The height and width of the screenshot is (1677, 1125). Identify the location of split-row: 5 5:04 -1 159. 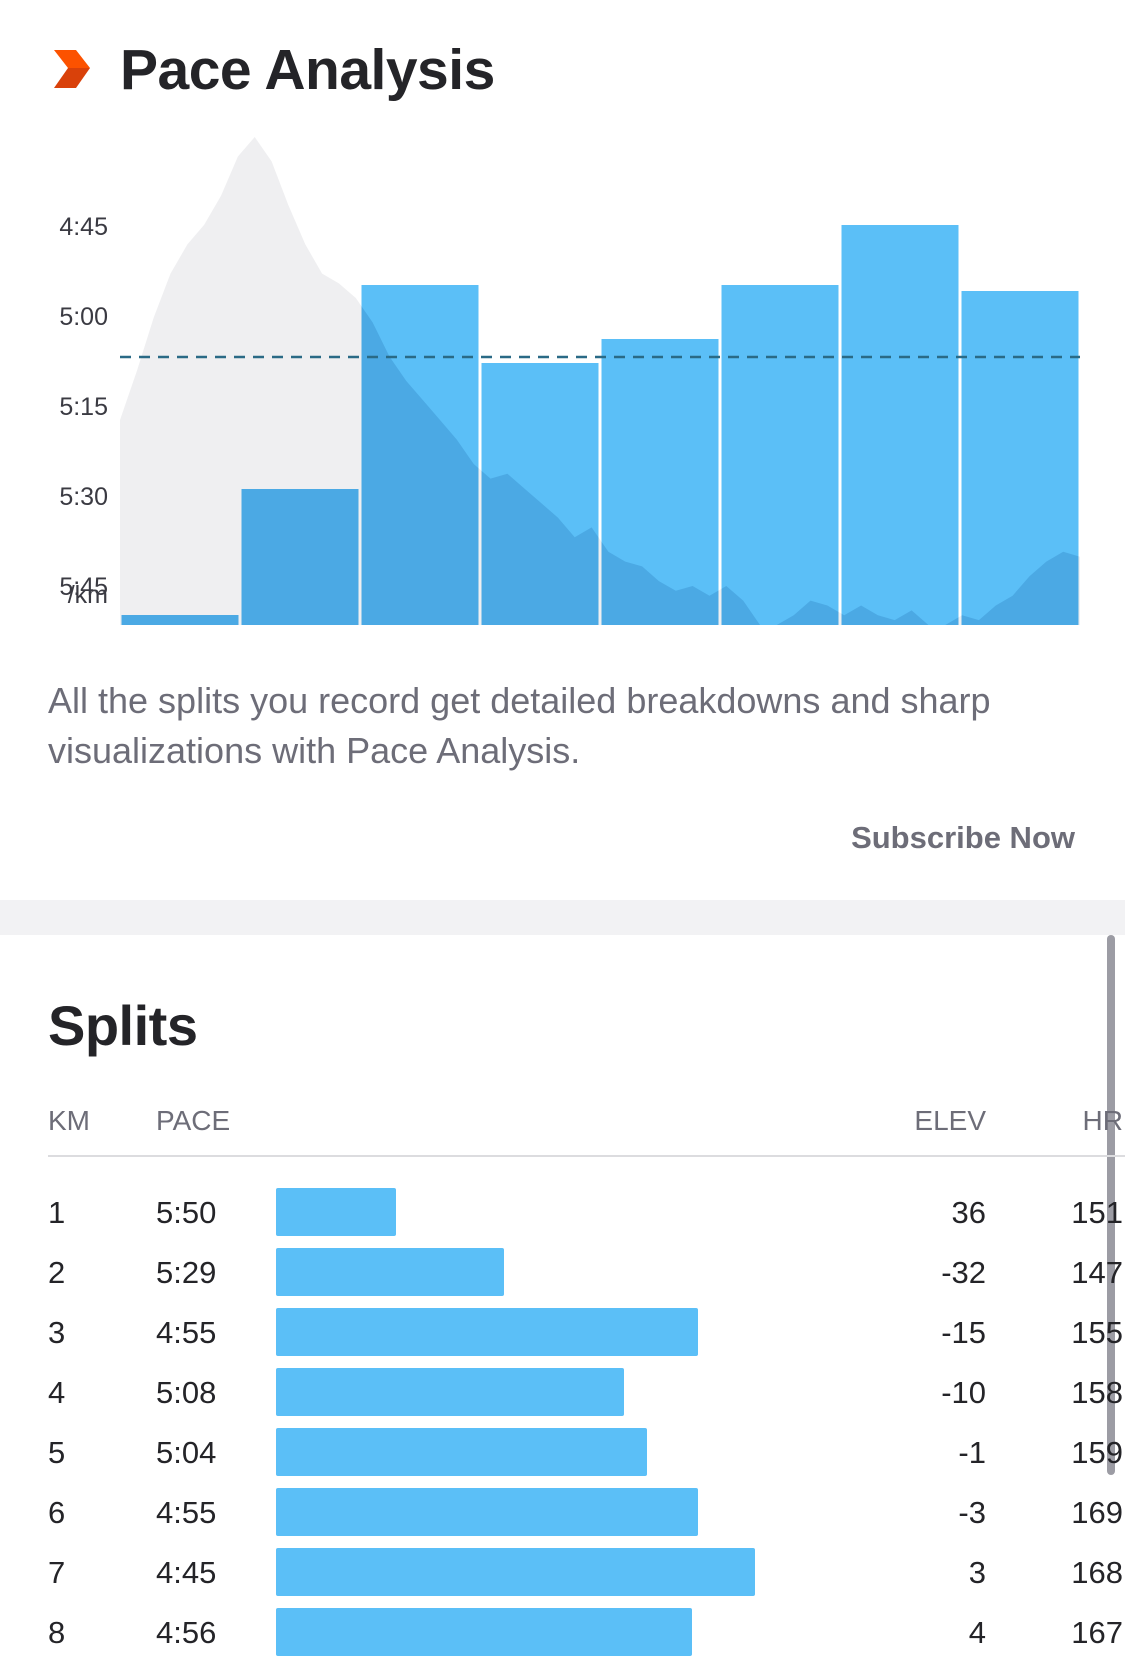
(585, 1455).